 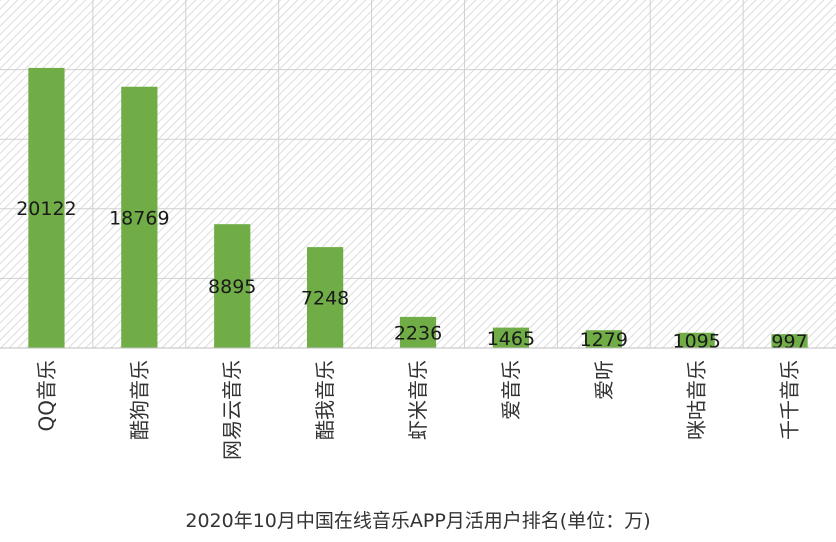 I want to click on data-label: 18769, so click(x=139, y=218).